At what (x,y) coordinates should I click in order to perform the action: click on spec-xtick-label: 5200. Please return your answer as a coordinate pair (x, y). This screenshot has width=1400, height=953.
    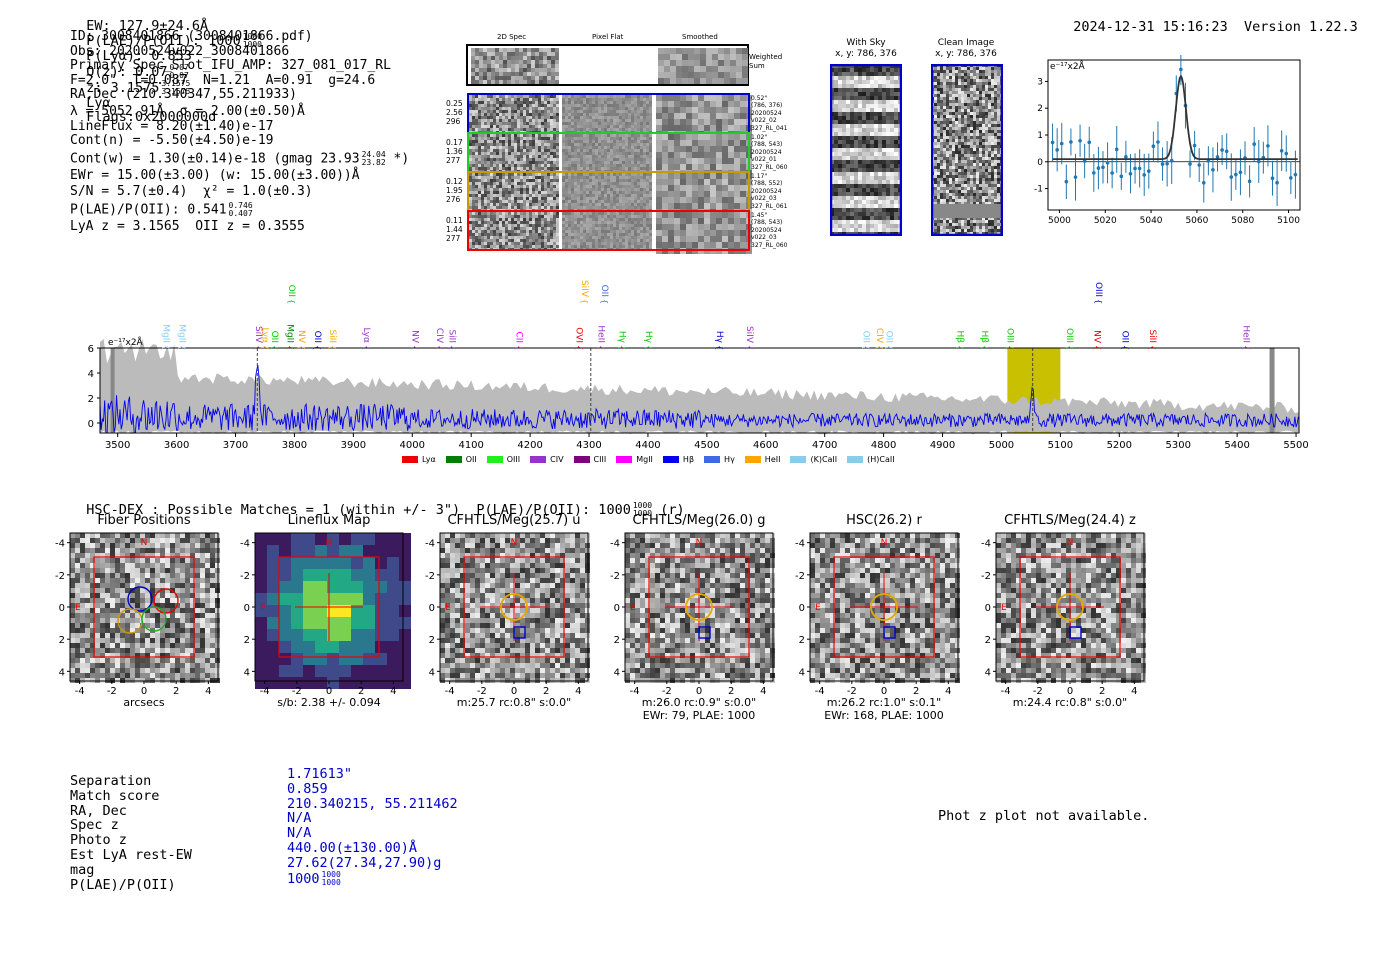
    Looking at the image, I should click on (1119, 445).